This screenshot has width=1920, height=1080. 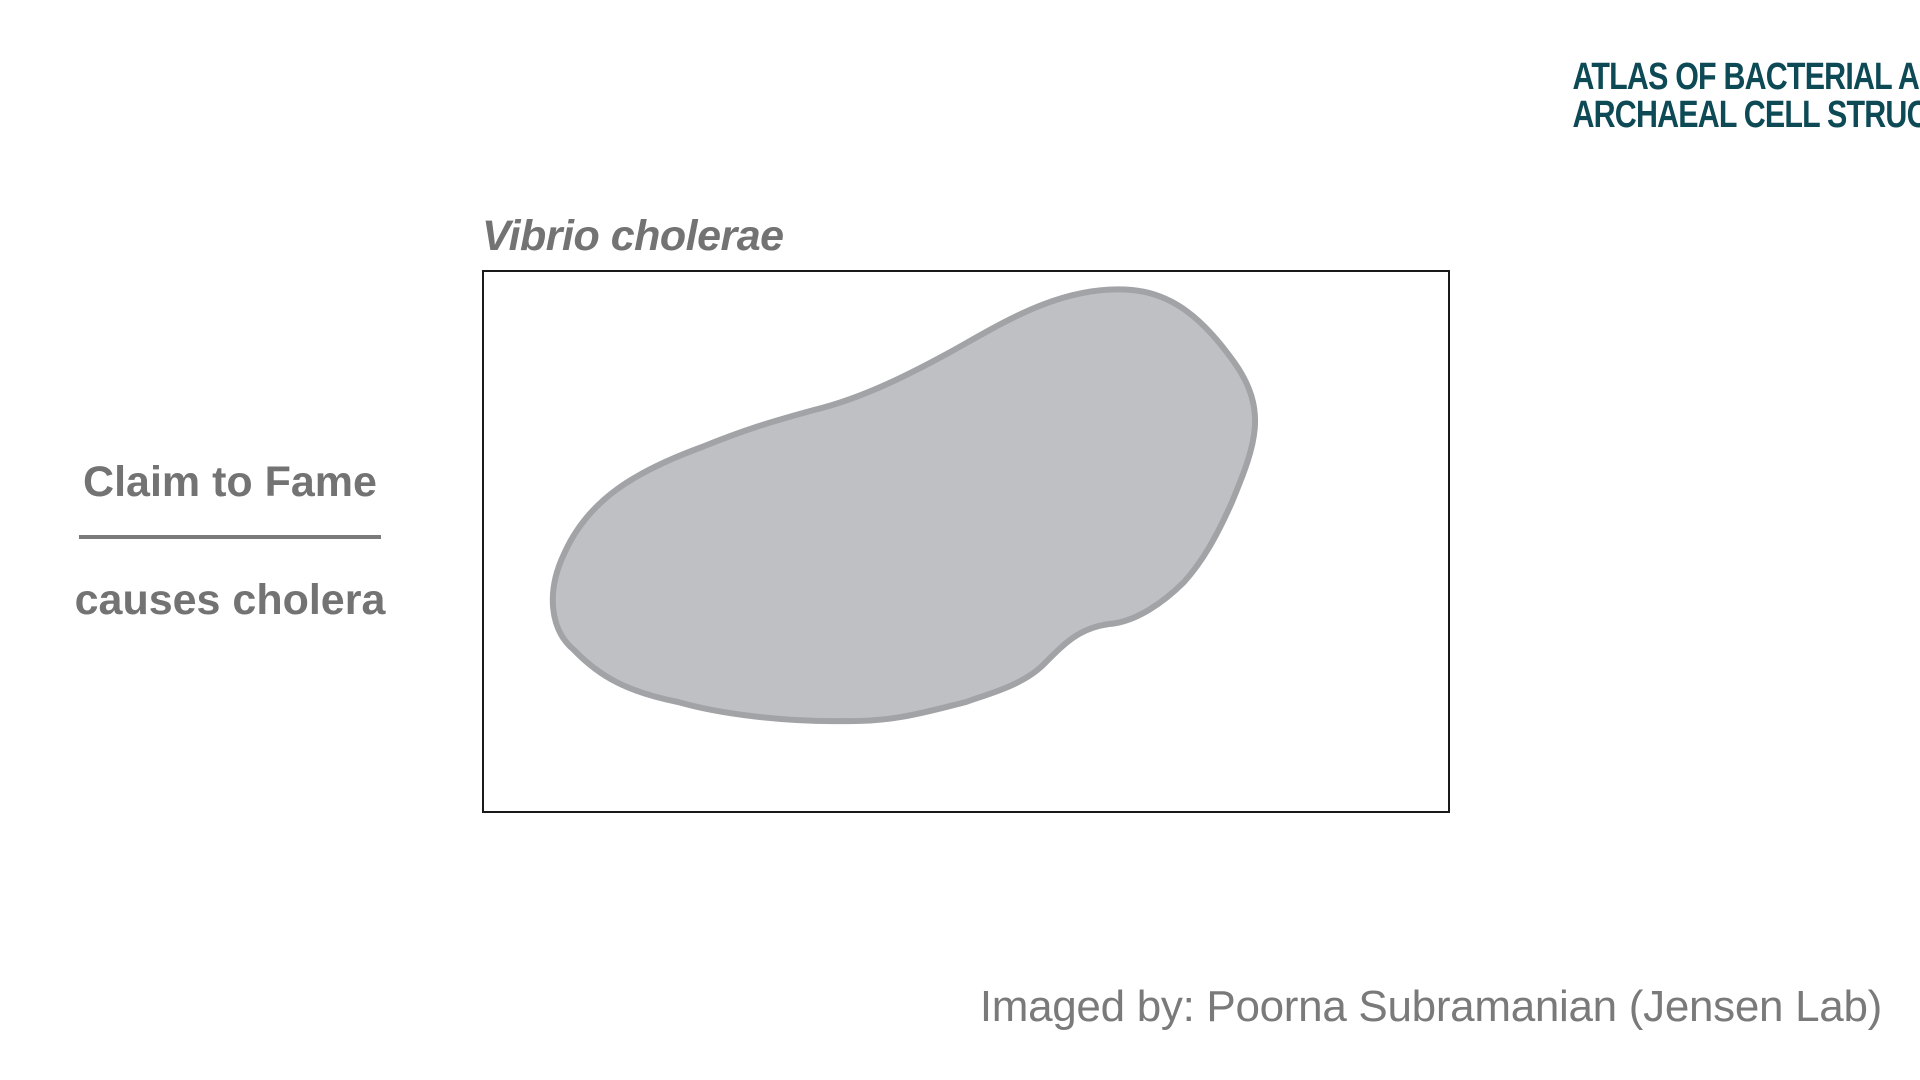 I want to click on species-title: Vibrio cholerae, so click(x=633, y=236).